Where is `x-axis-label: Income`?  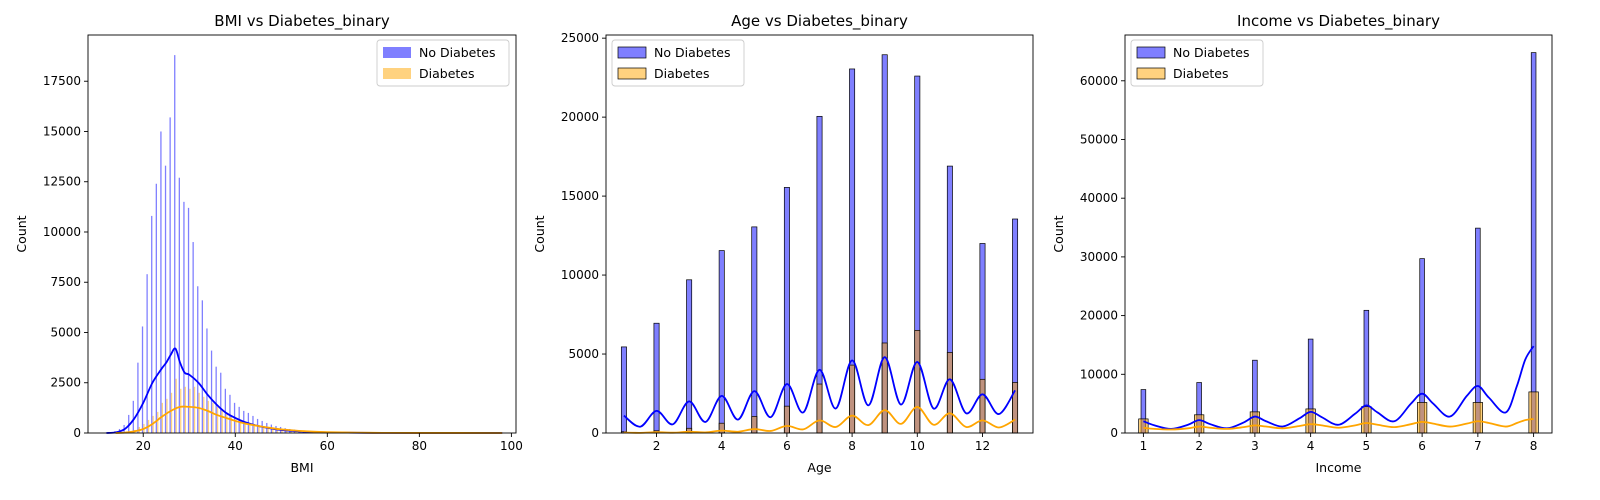
x-axis-label: Income is located at coordinates (1339, 467).